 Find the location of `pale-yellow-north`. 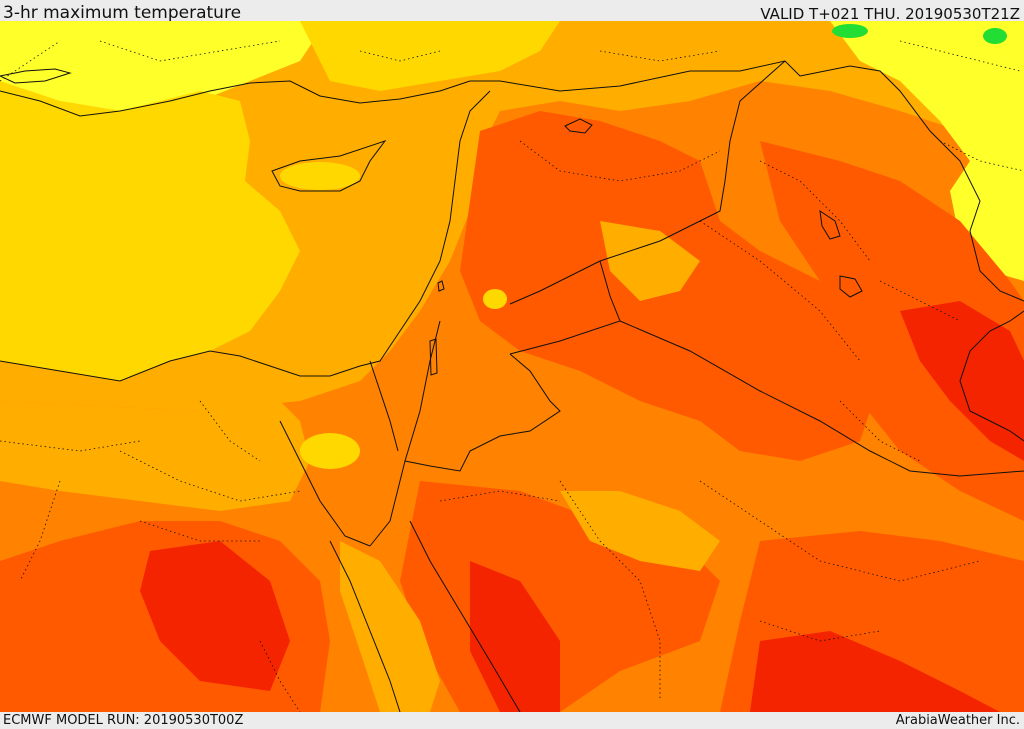

pale-yellow-north is located at coordinates (160, 66).